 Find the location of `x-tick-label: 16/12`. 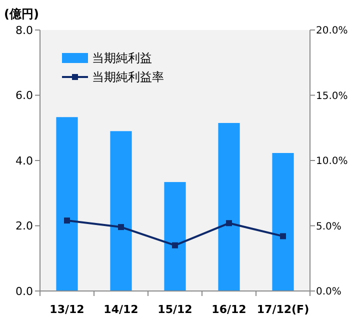

x-tick-label: 16/12 is located at coordinates (229, 309).